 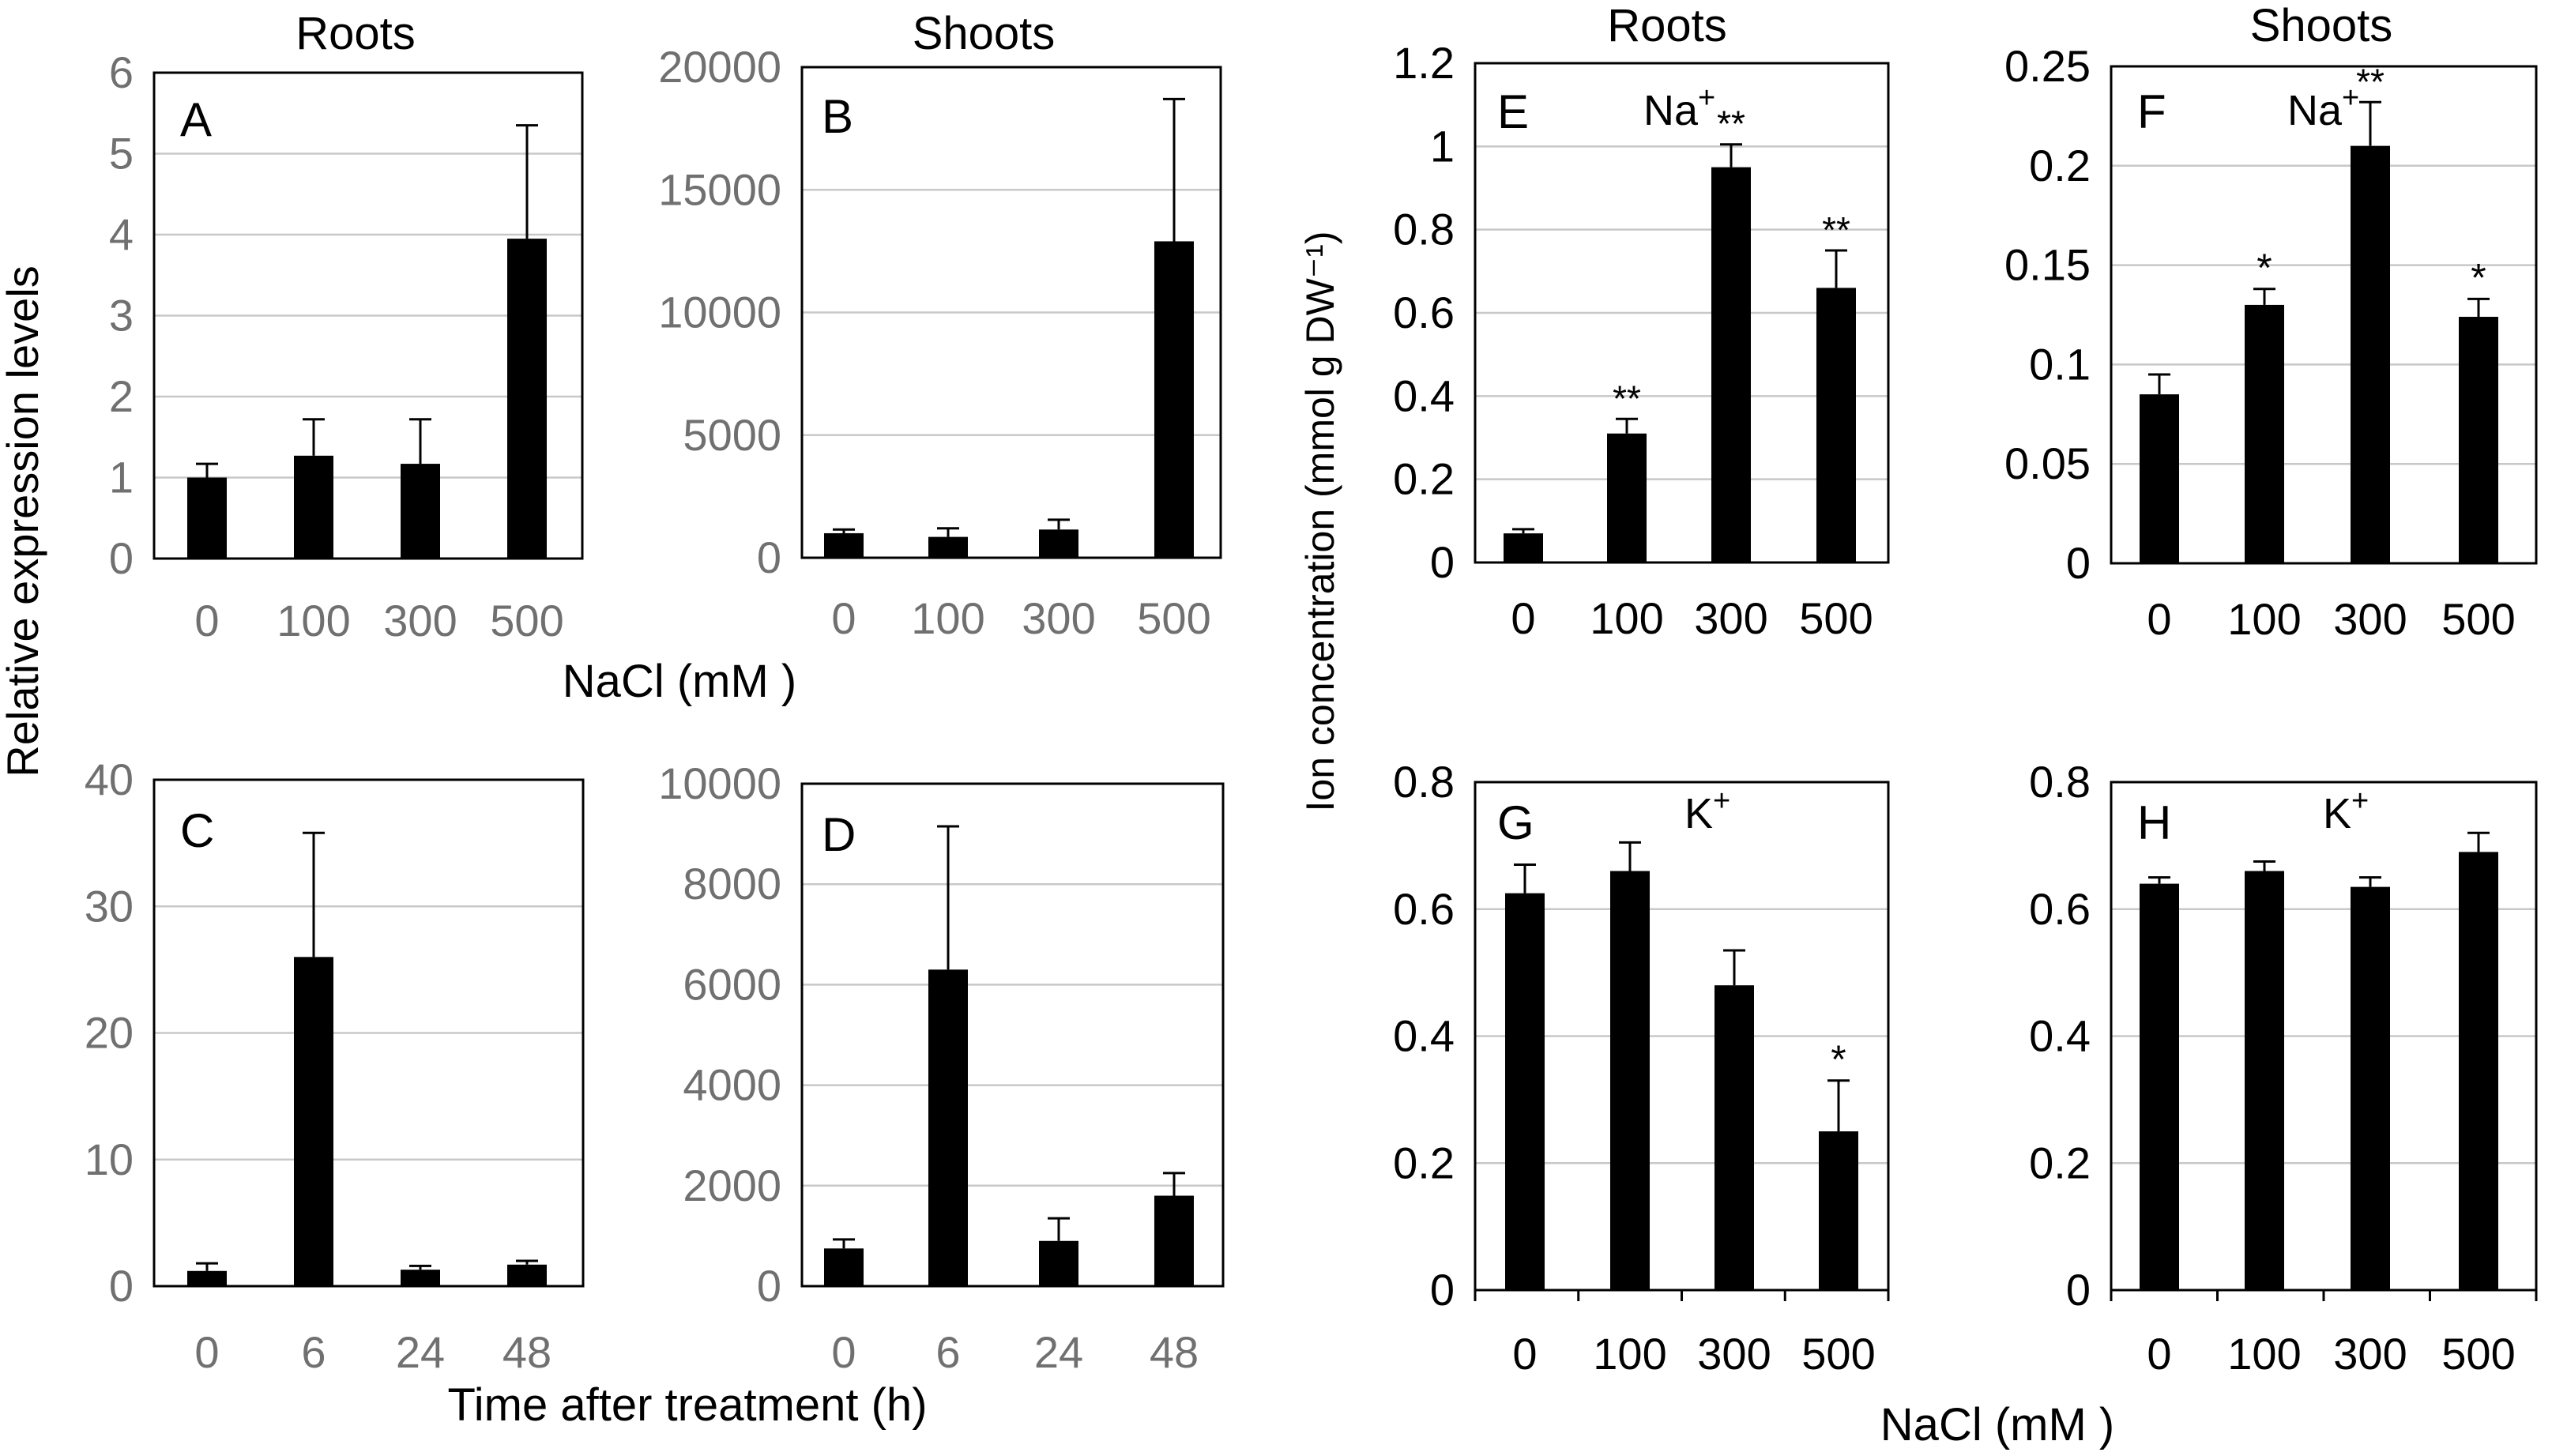 I want to click on chart-panel-d: 0 2000 4000 6000 8000 10000 0 6 24 48 D, so click(x=941, y=1067).